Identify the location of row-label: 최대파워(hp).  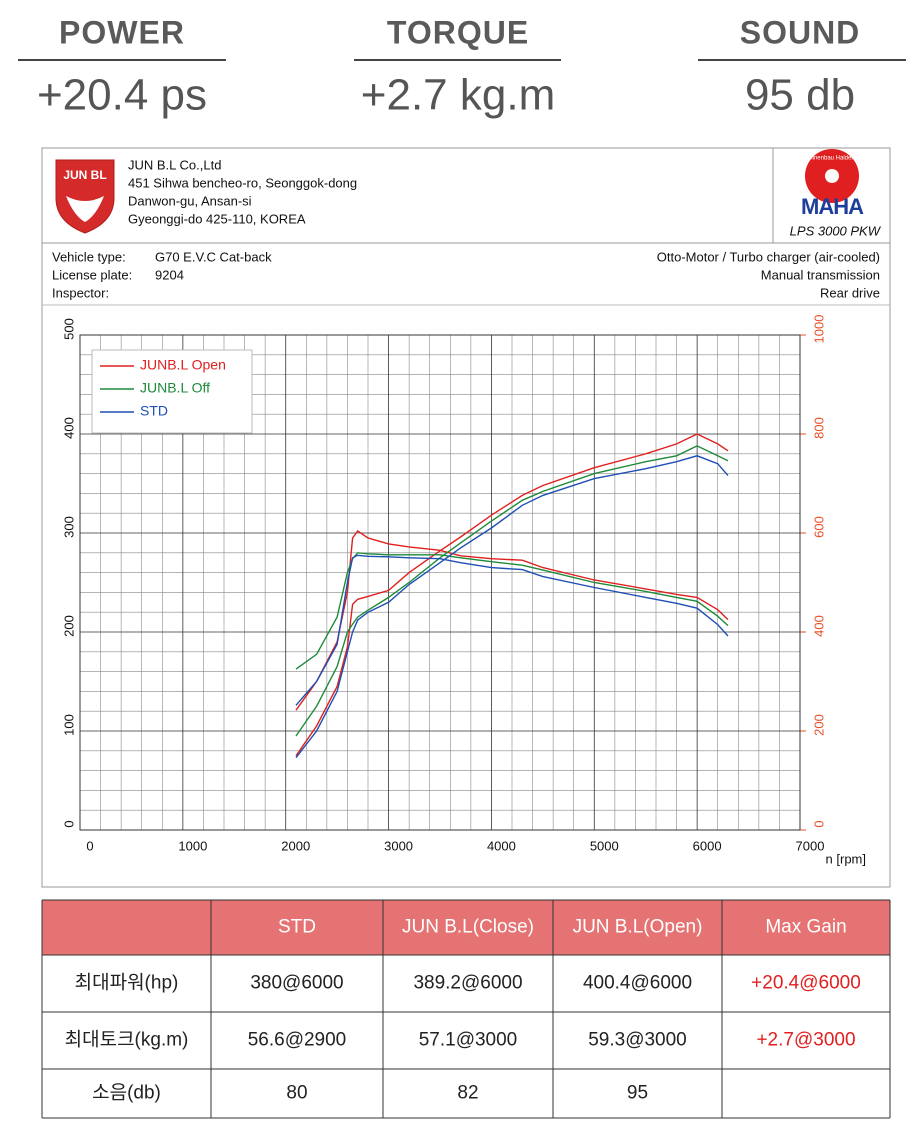
(127, 983).